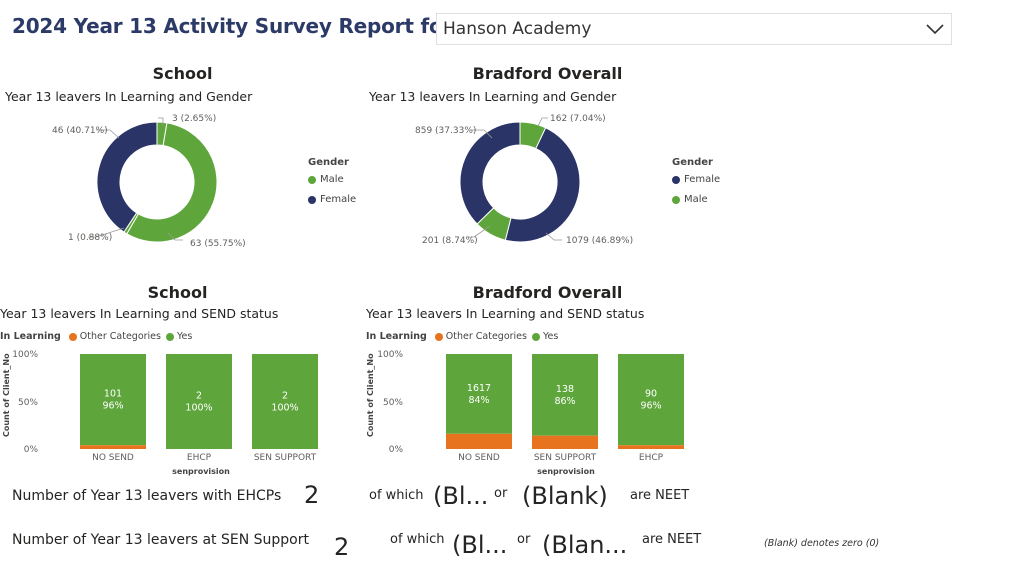 This screenshot has height=561, width=1024. I want to click on data-label-bottom-left: 1 (0.88%), so click(90, 238).